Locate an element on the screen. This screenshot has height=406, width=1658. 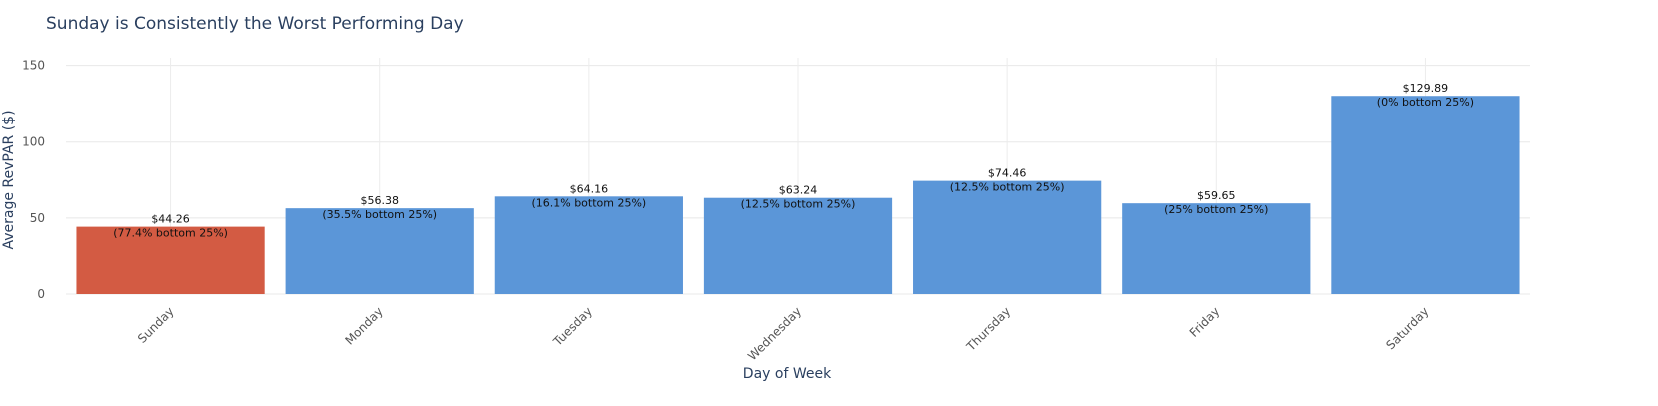
bar-sub-label: (35.5% bottom 25%) is located at coordinates (379, 214).